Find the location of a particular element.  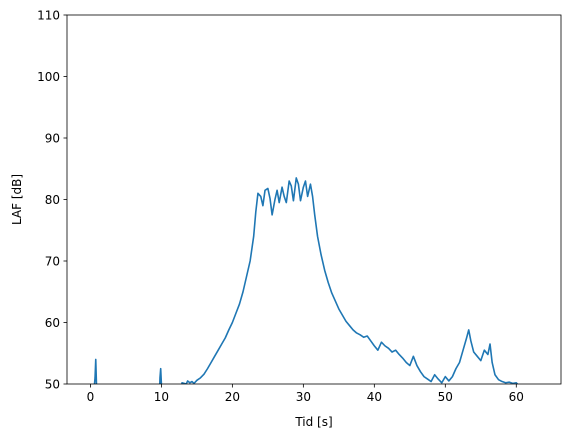

x-axis-label: Tid [s] is located at coordinates (313, 422).